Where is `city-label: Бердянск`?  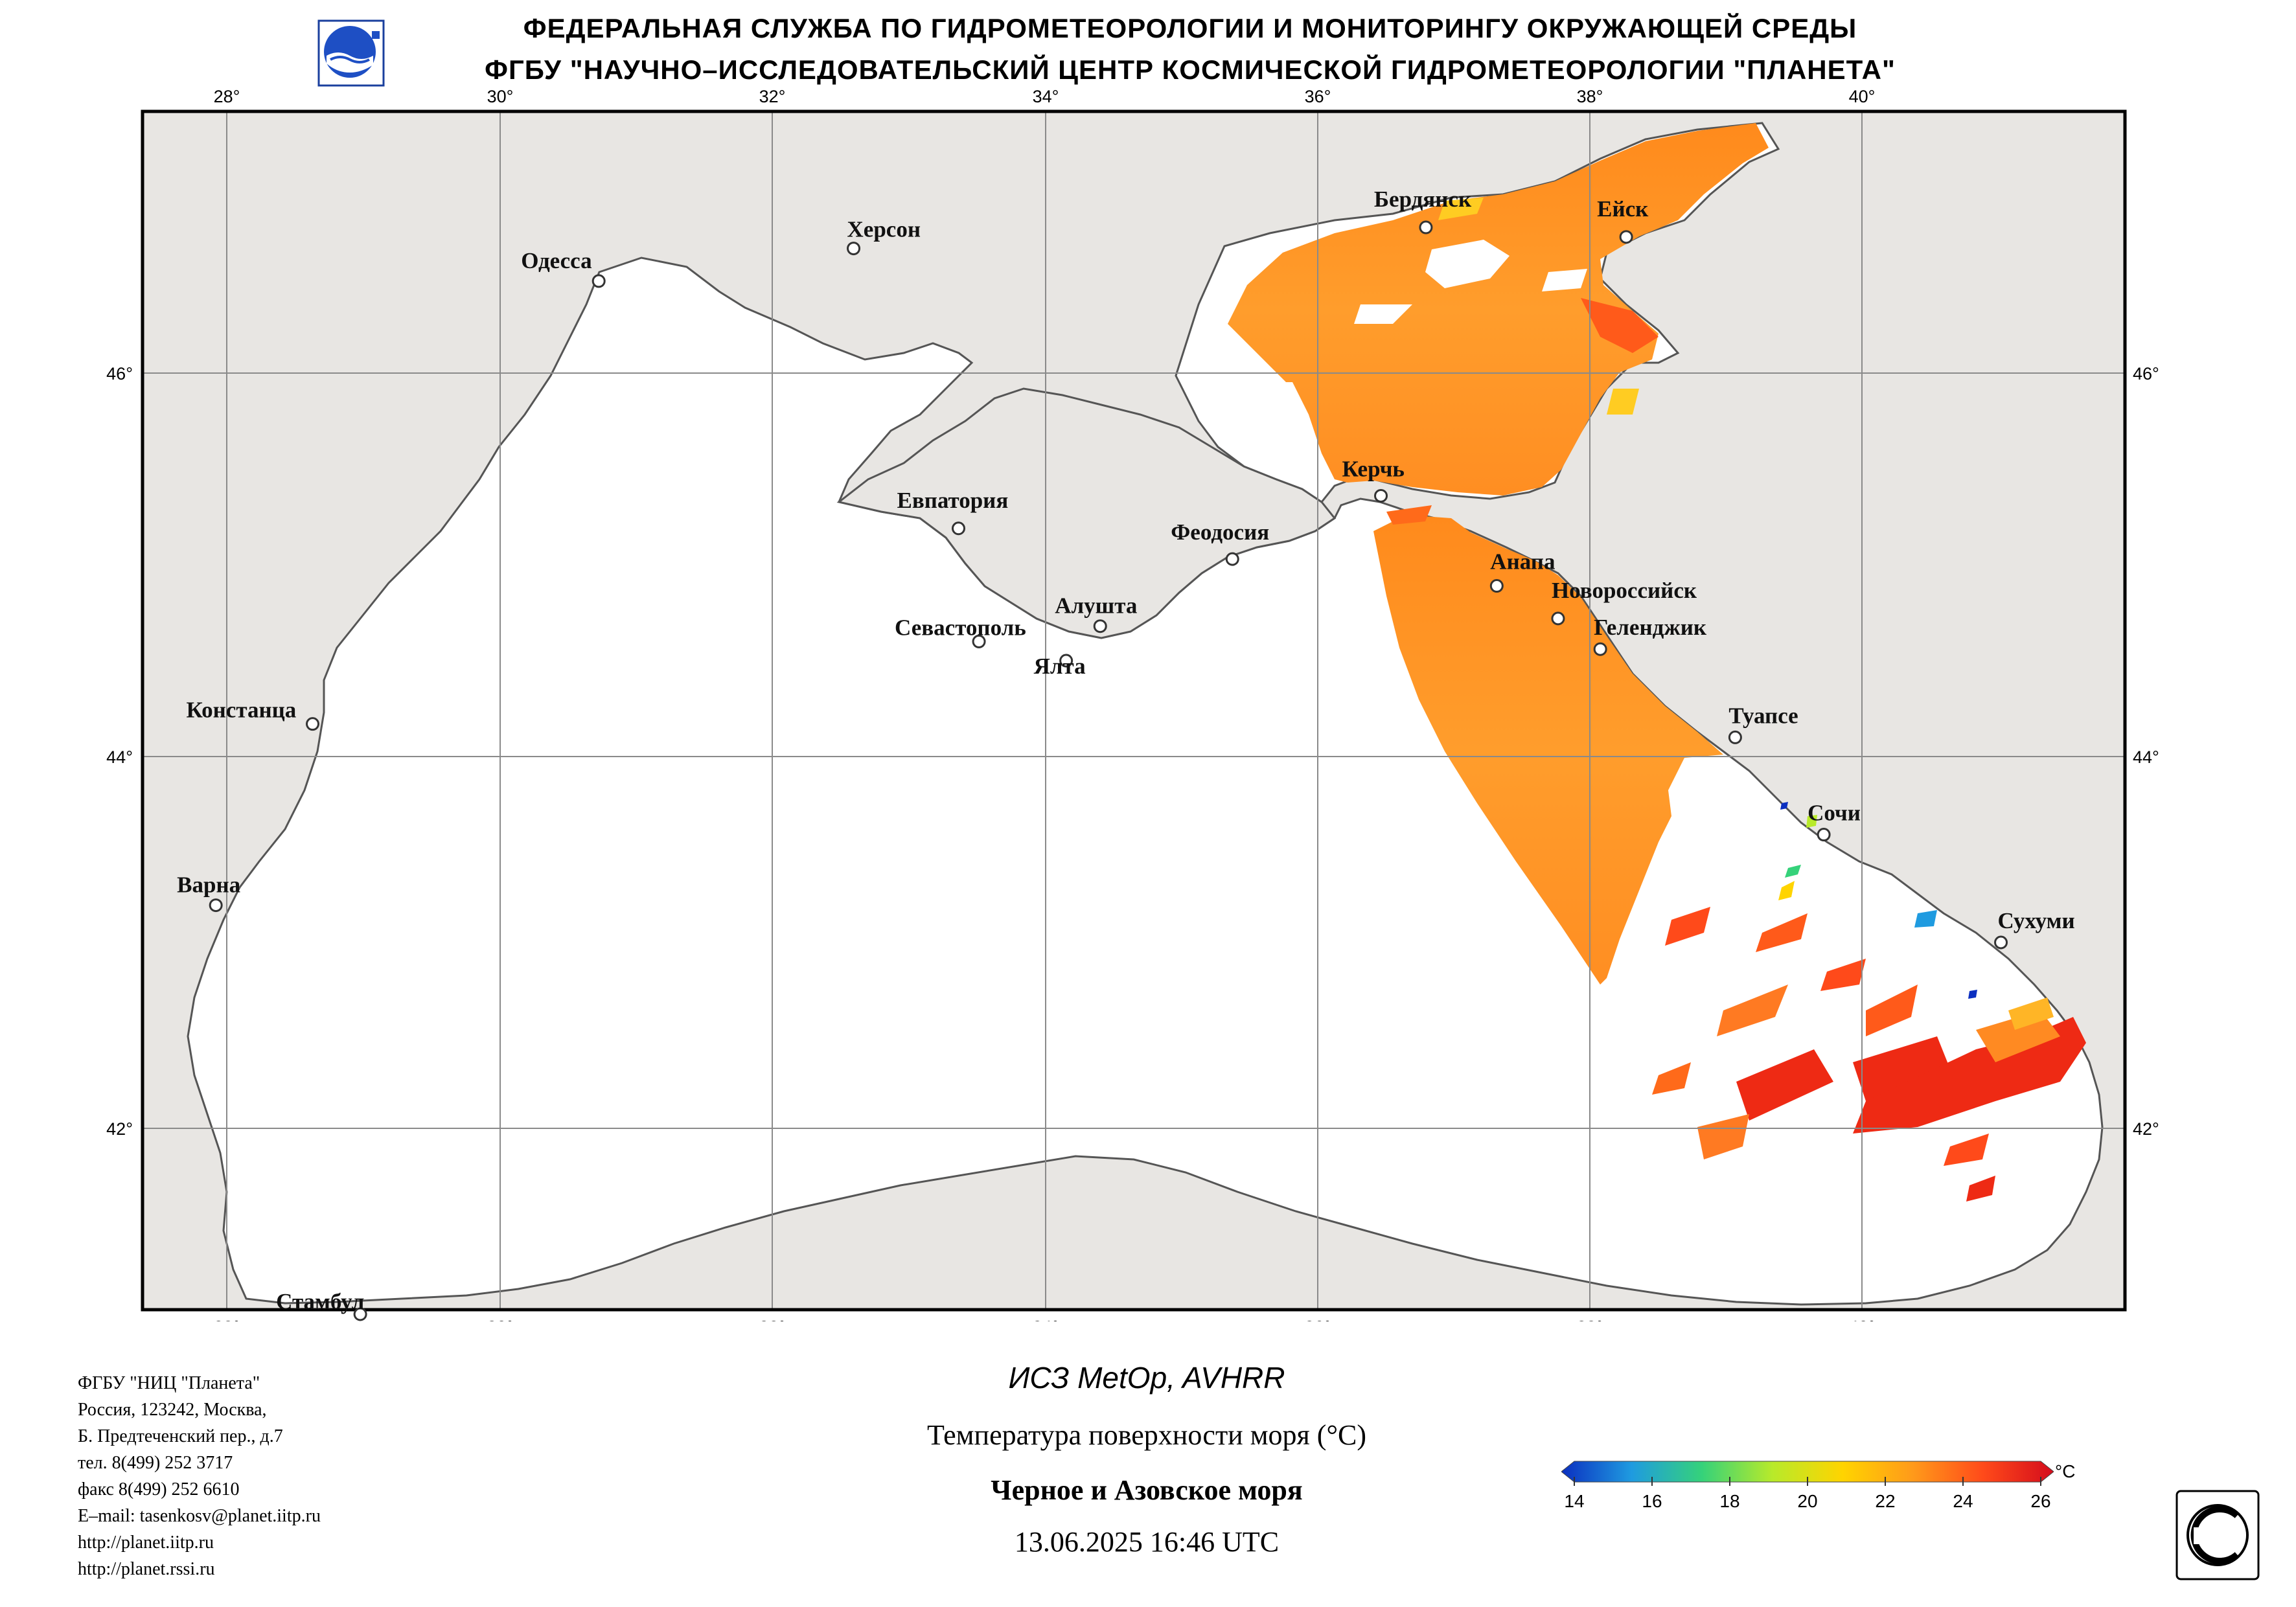 city-label: Бердянск is located at coordinates (1423, 199).